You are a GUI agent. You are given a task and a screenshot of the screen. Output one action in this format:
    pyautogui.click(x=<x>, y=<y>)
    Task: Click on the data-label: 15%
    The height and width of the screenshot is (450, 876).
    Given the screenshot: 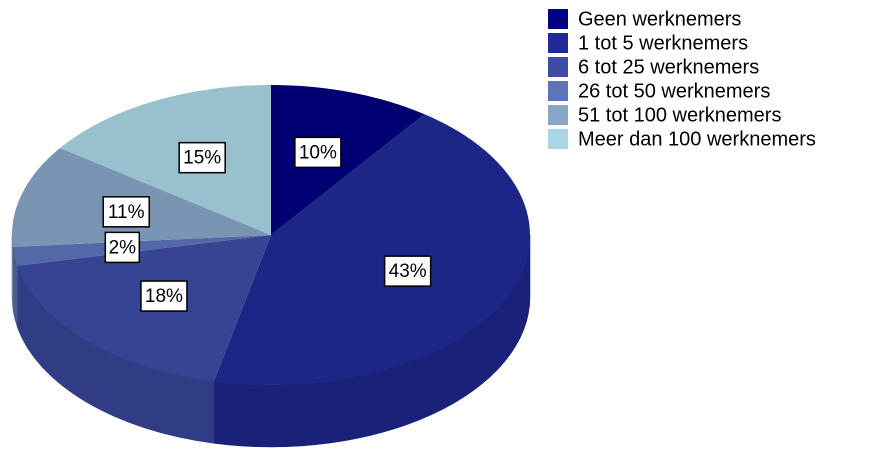 What is the action you would take?
    pyautogui.click(x=202, y=158)
    